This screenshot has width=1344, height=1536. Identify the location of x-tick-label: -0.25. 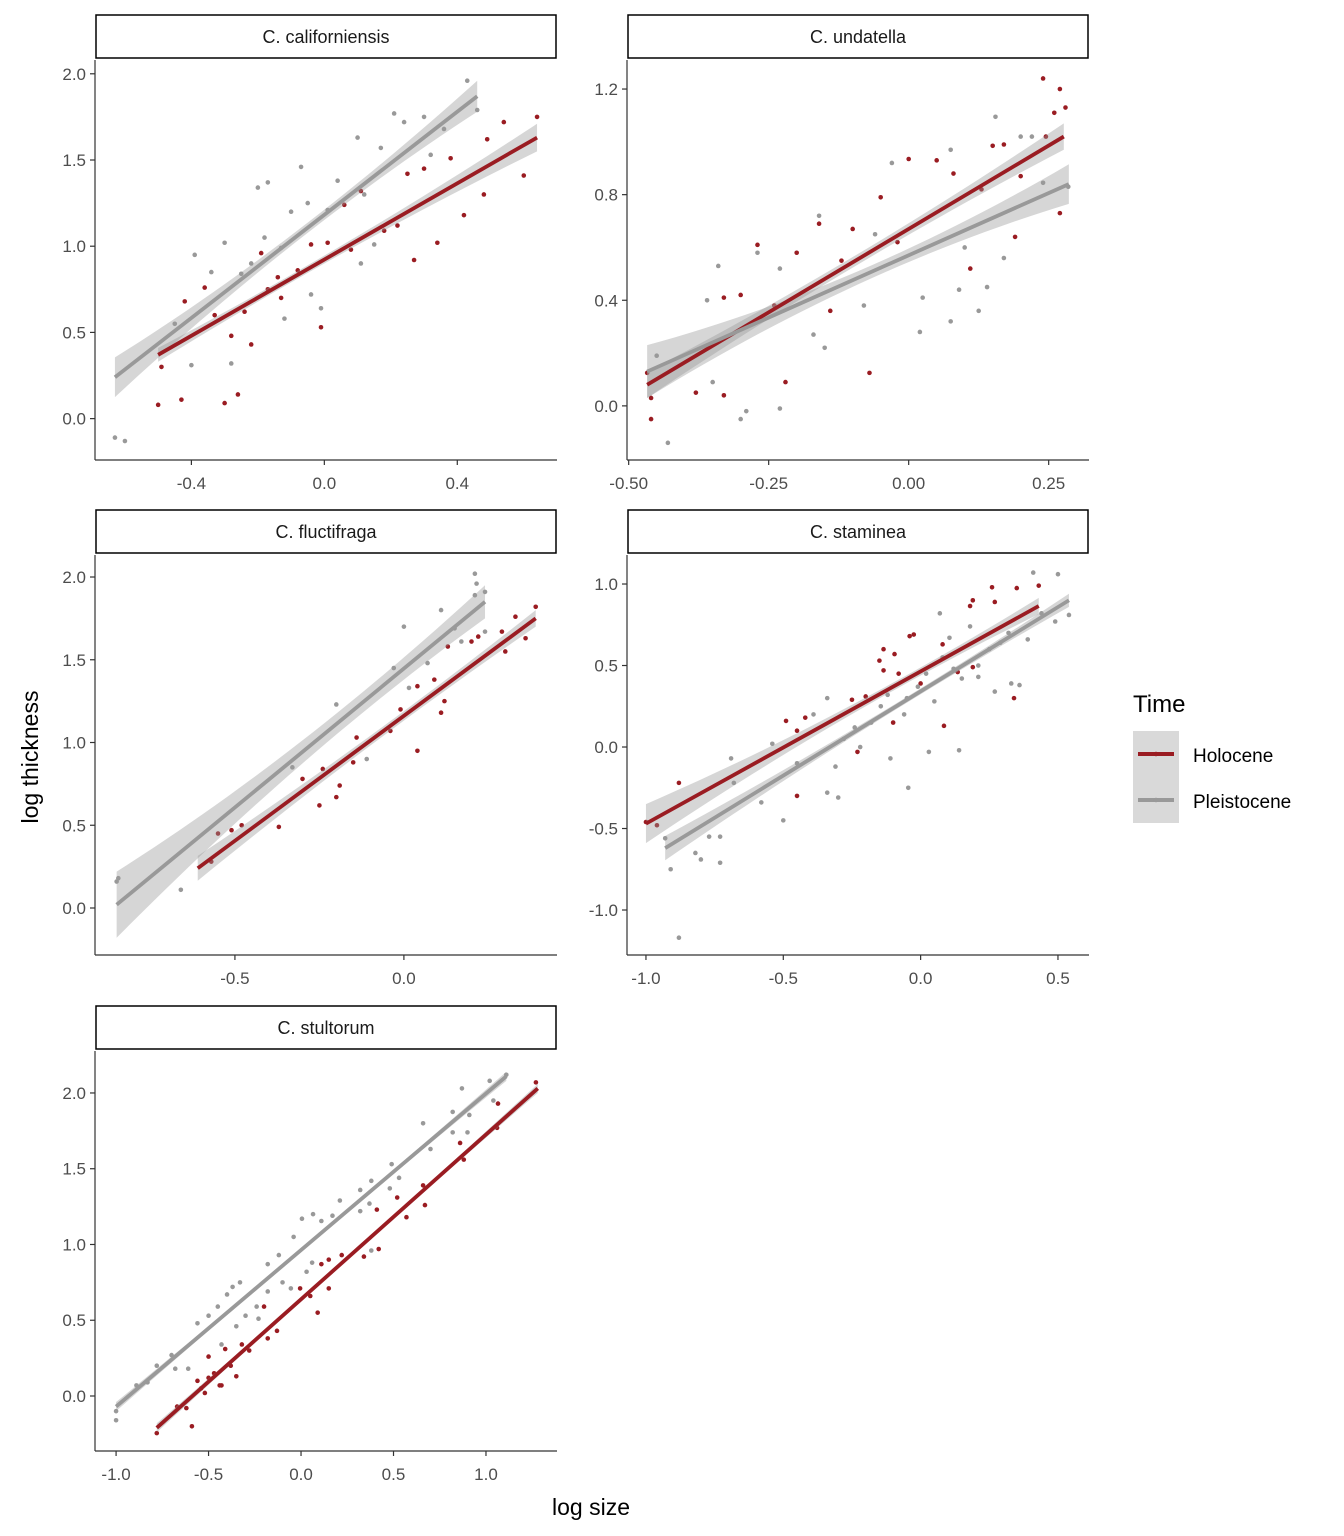
(768, 483).